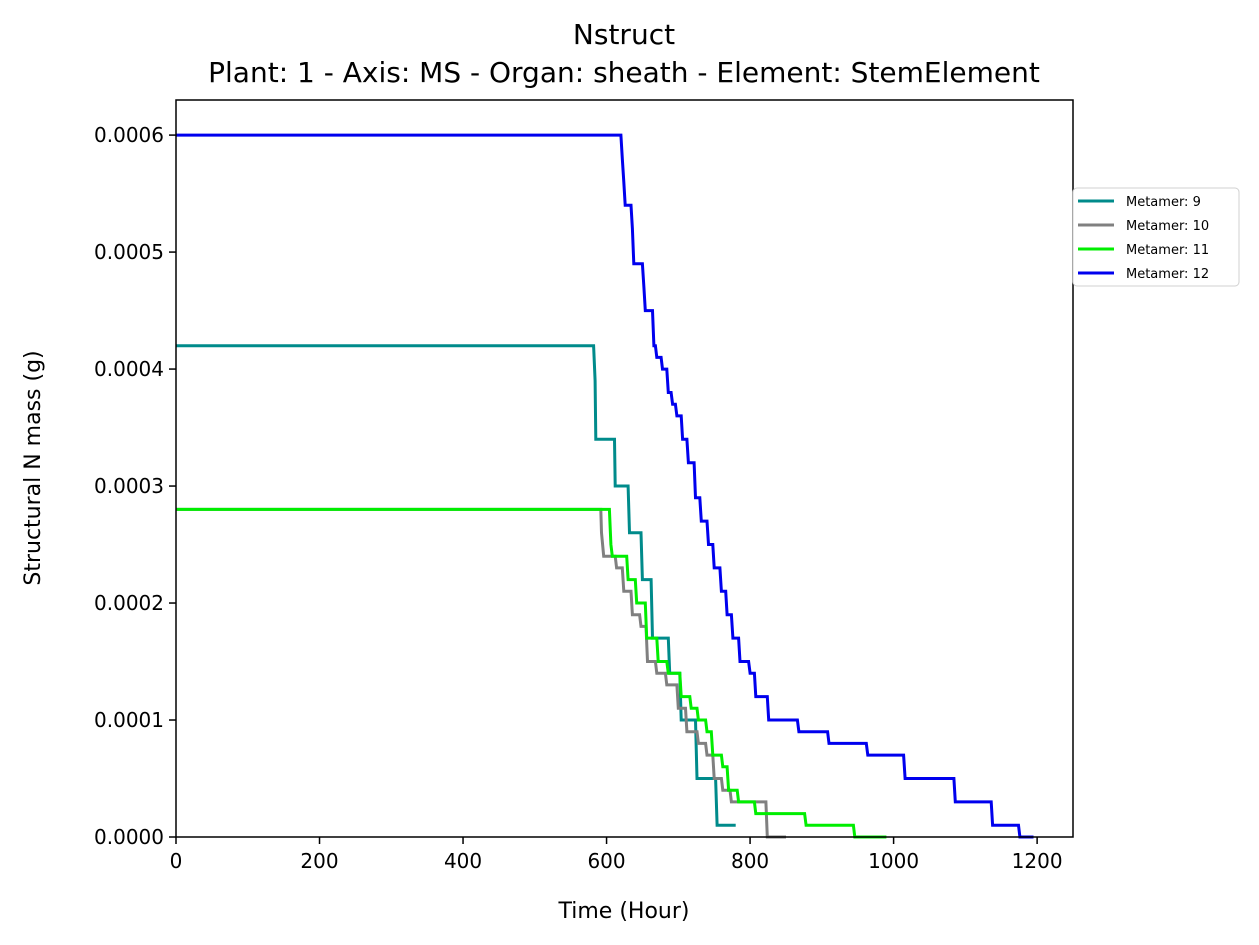 This screenshot has width=1259, height=945. What do you see at coordinates (1167, 274) in the screenshot?
I see `legend-label-4: Metamer: 12` at bounding box center [1167, 274].